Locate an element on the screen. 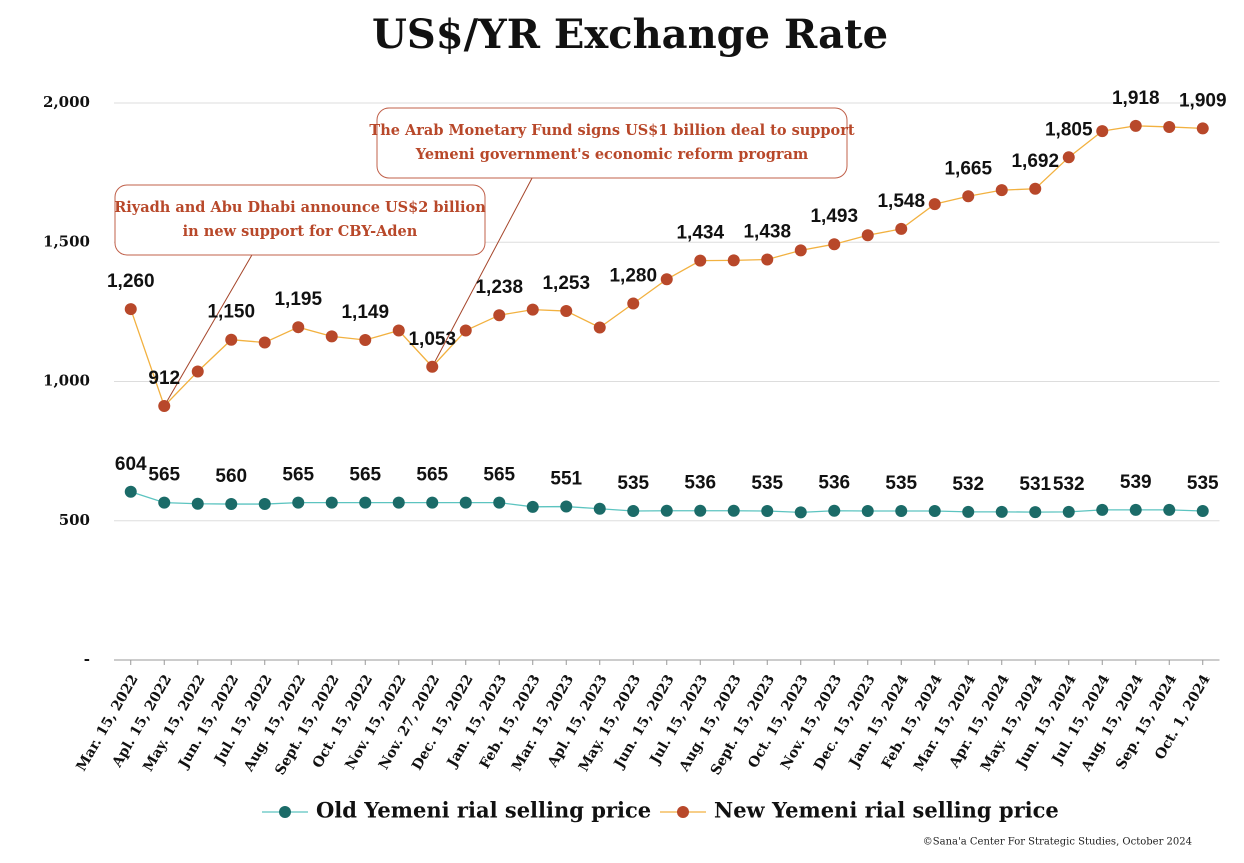  data-label: 912 is located at coordinates (164, 378).